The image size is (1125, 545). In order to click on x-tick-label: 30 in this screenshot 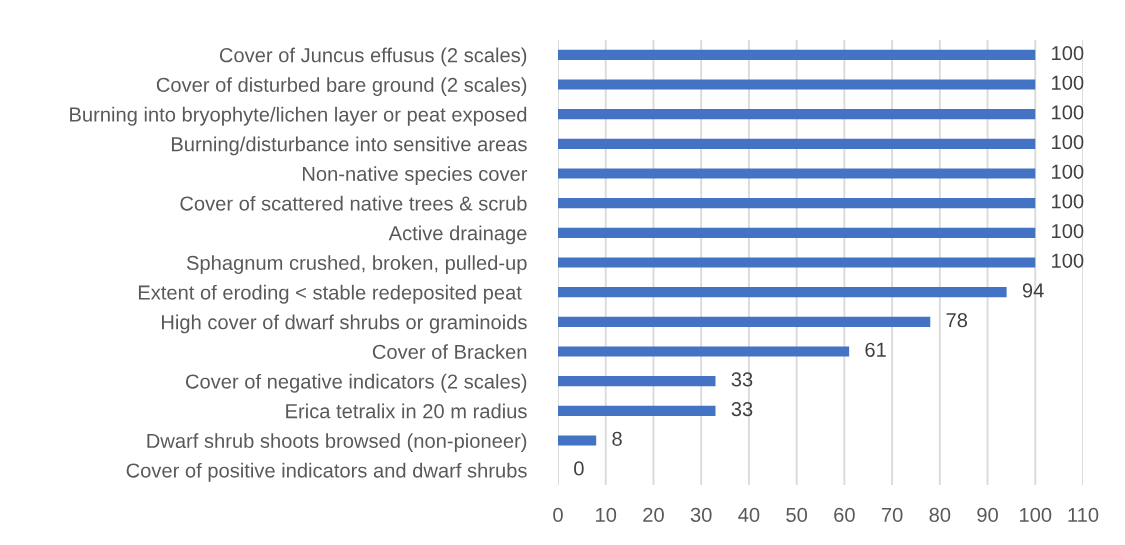, I will do `click(701, 515)`.